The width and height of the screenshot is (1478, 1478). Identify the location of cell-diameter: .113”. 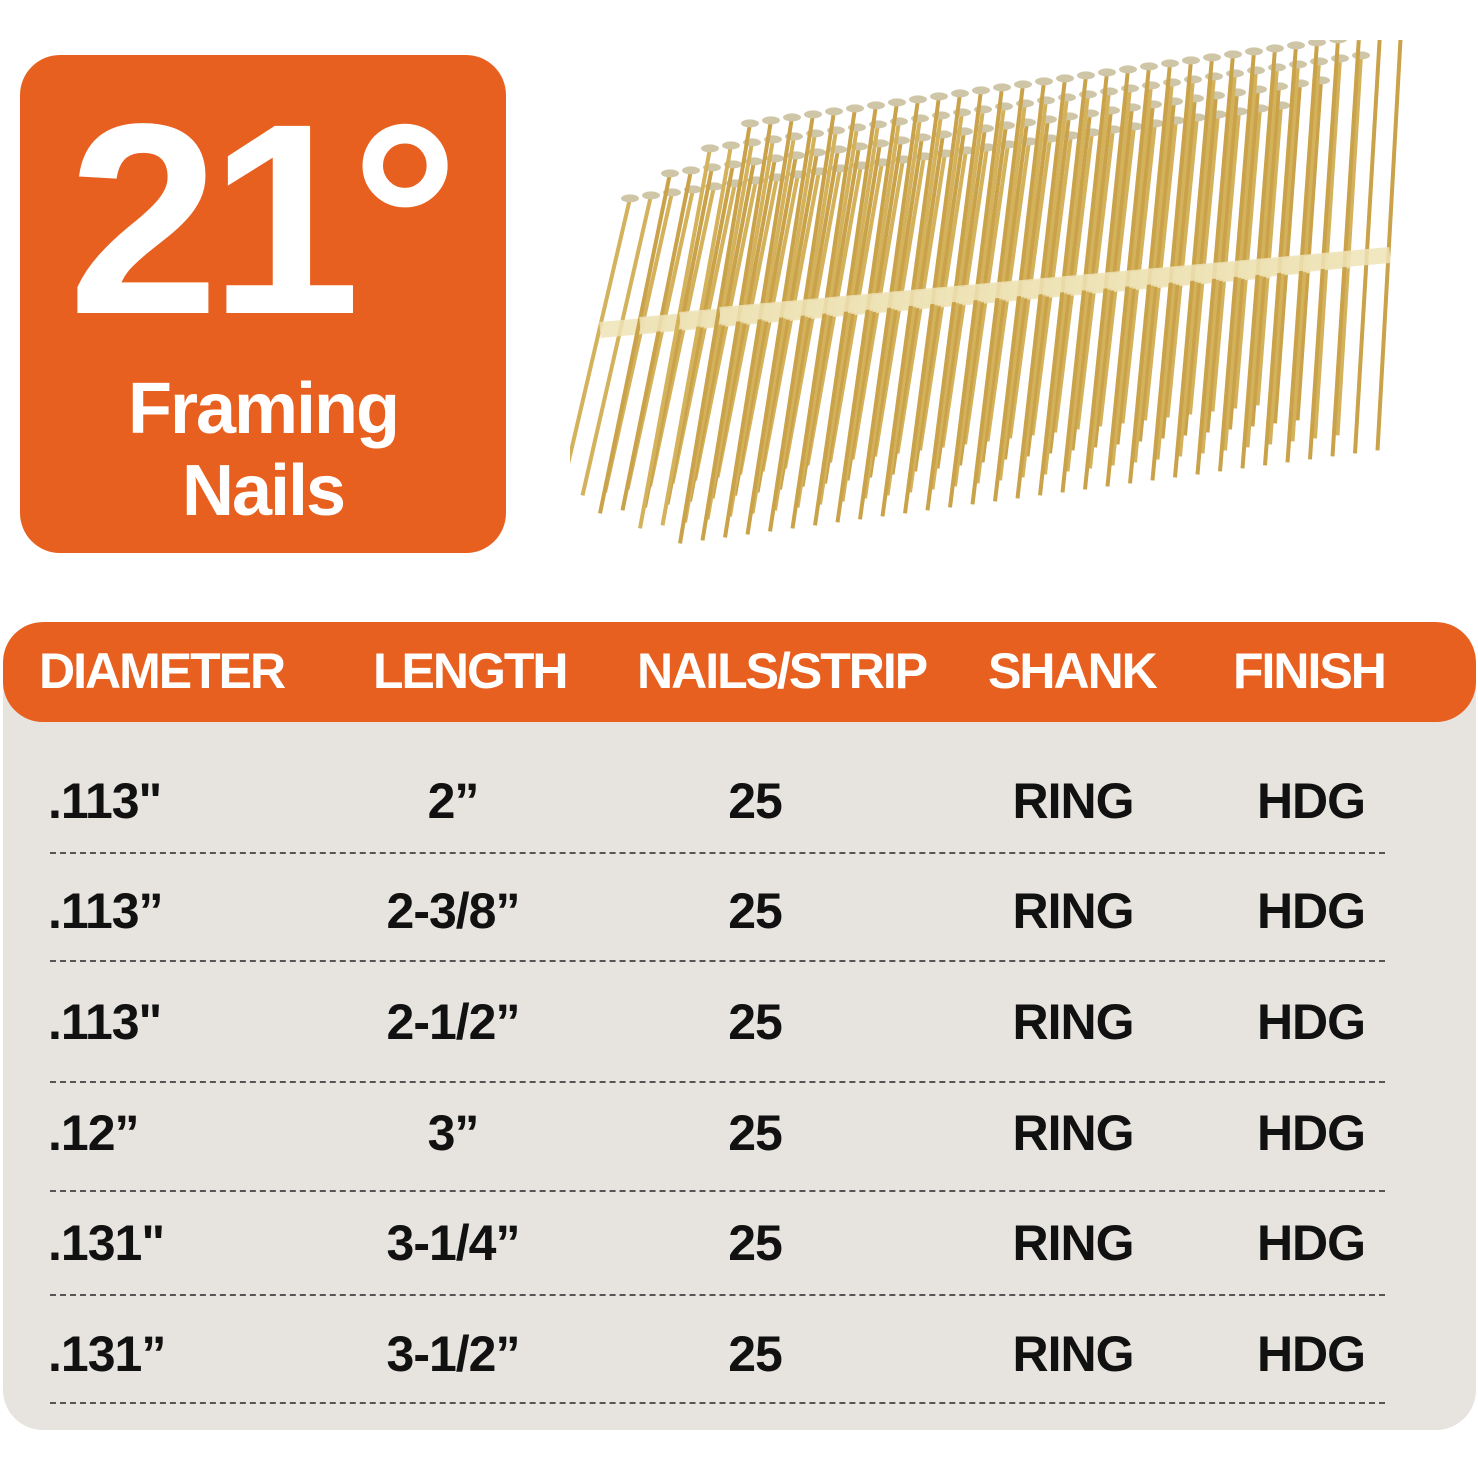
(106, 911).